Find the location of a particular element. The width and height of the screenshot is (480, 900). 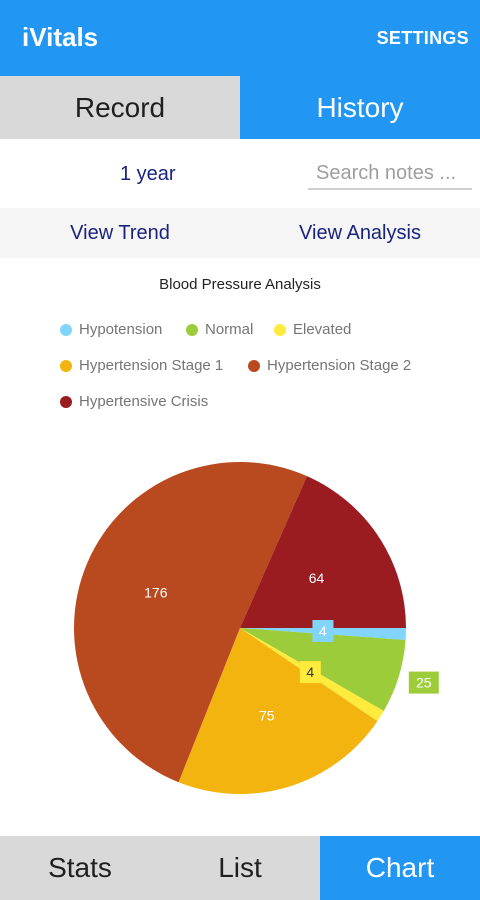

data-label: 25 is located at coordinates (424, 683).